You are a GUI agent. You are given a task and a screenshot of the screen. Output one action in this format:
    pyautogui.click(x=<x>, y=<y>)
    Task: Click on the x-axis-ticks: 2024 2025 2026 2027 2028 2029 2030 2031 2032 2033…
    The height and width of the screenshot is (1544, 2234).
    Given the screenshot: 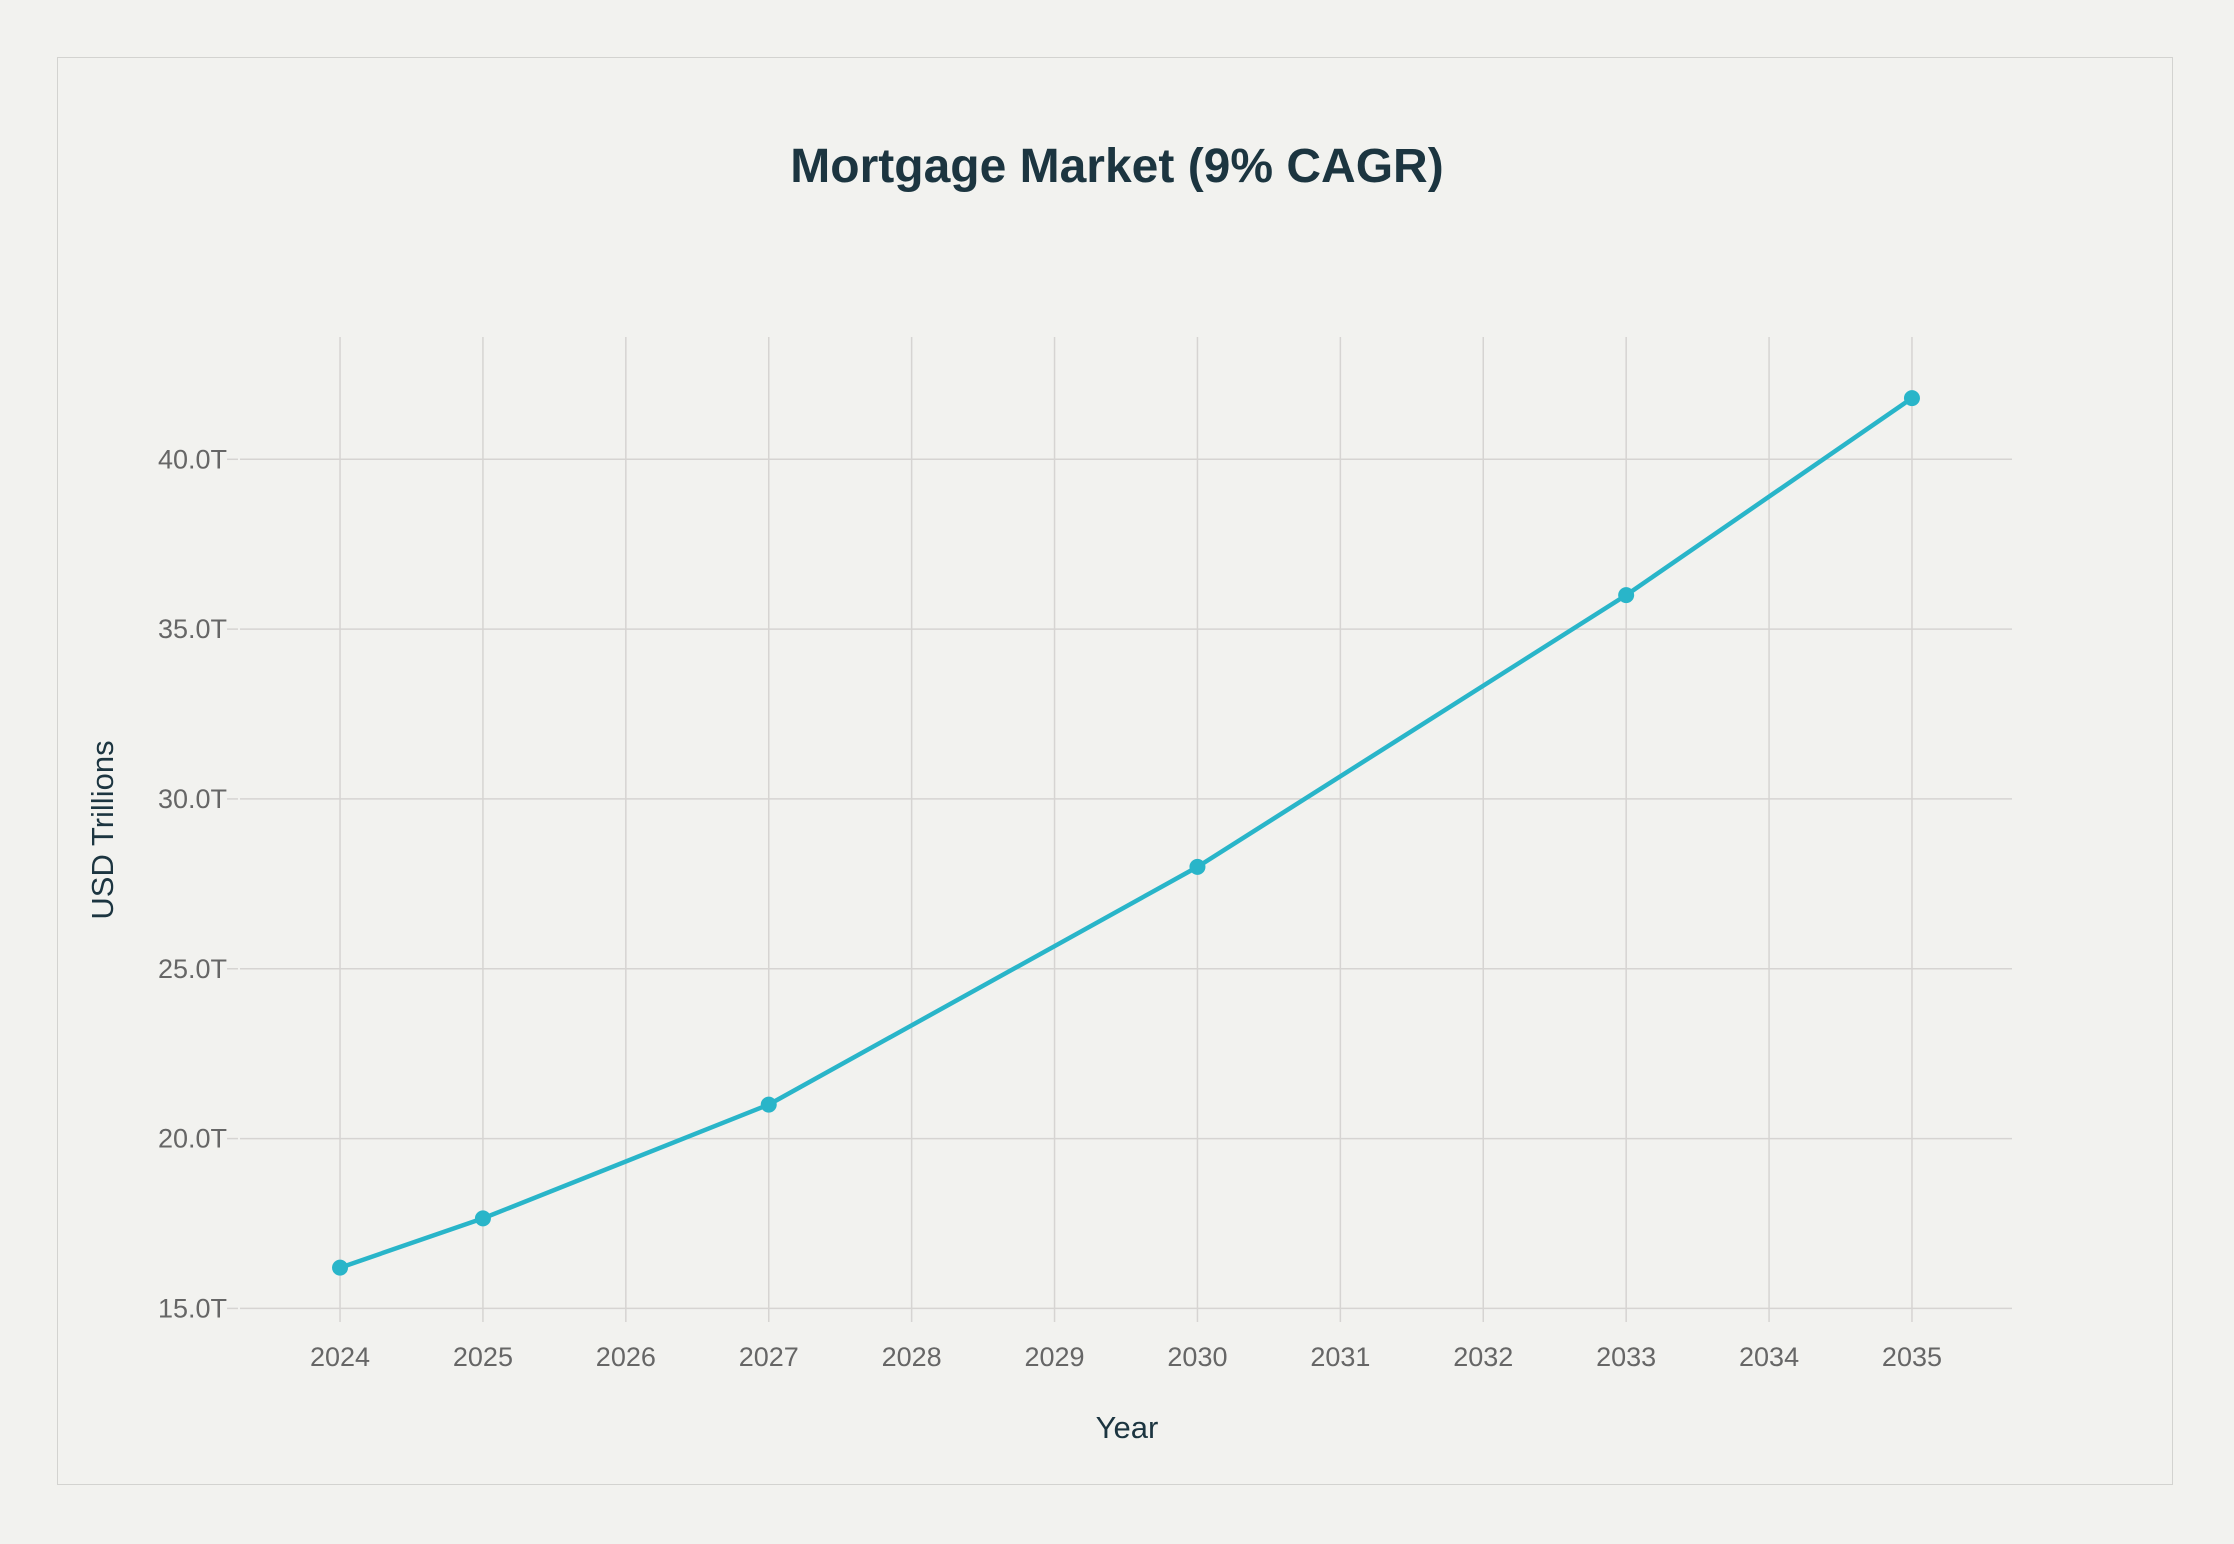 What is the action you would take?
    pyautogui.click(x=1126, y=1357)
    